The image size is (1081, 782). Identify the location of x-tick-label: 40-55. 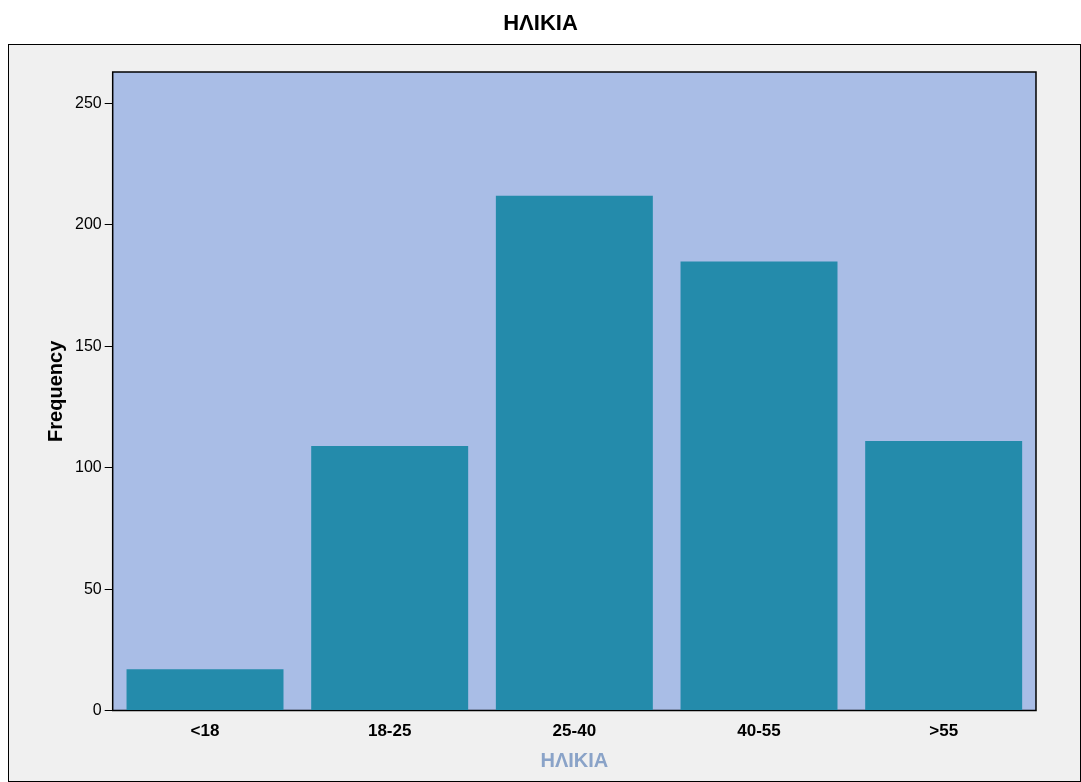
(759, 731).